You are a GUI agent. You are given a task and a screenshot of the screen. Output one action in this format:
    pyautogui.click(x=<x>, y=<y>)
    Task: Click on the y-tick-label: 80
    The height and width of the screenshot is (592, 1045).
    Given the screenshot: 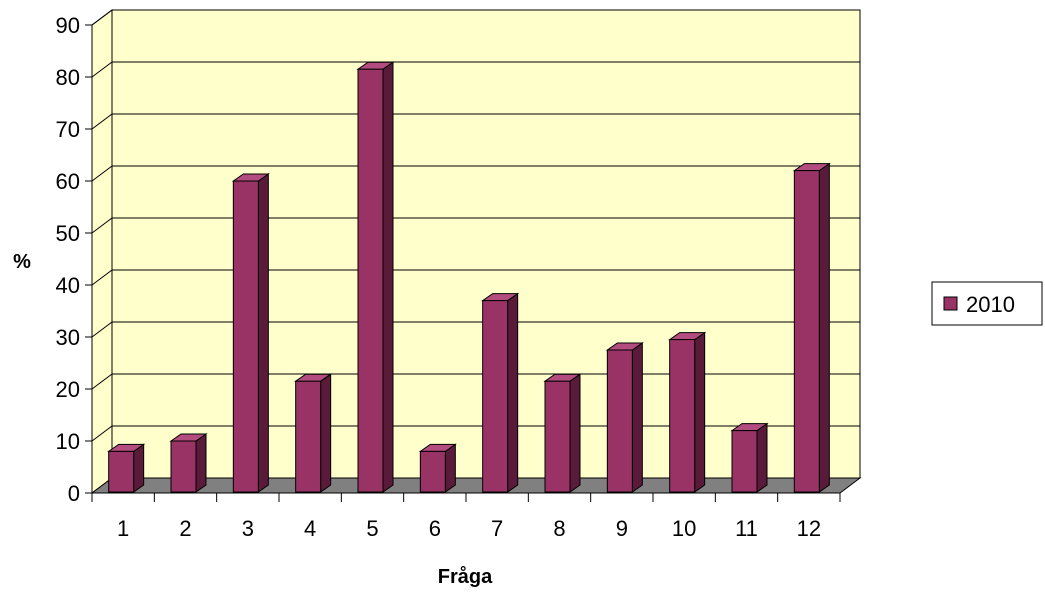 What is the action you would take?
    pyautogui.click(x=68, y=77)
    